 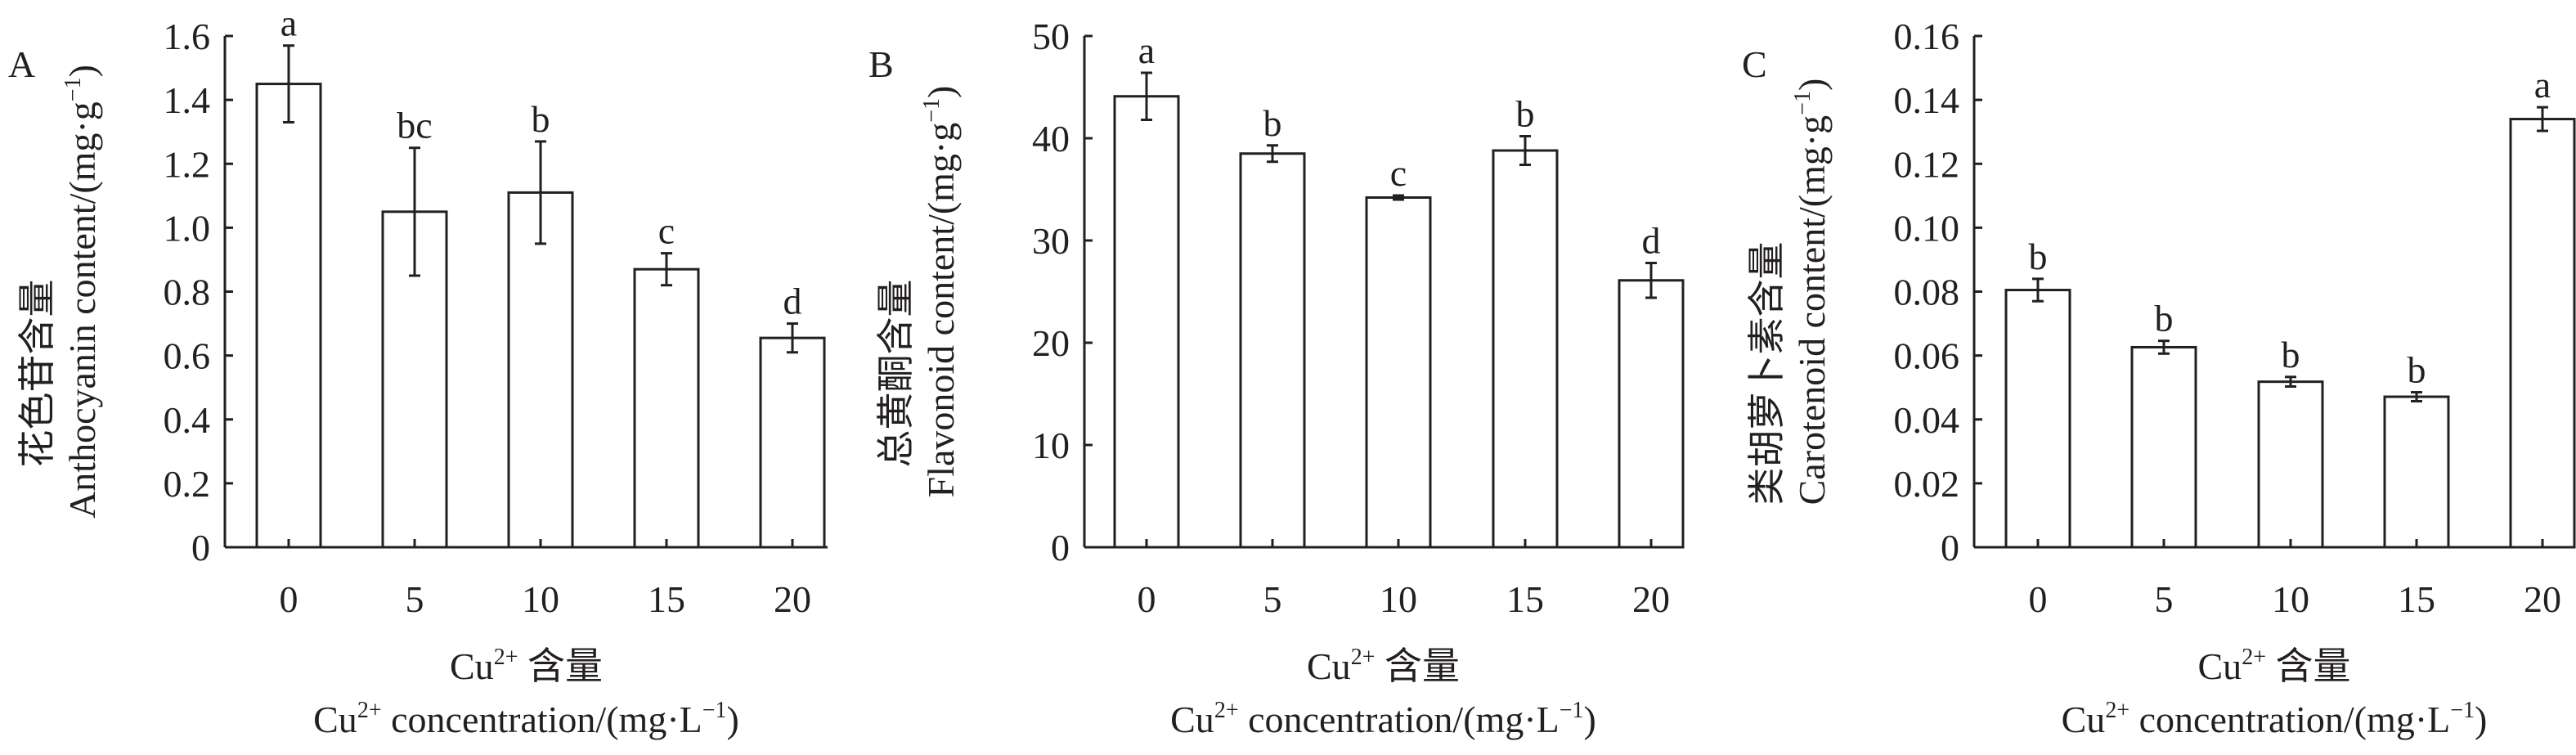 What do you see at coordinates (1812, 85) in the screenshot?
I see `y-label-part: )` at bounding box center [1812, 85].